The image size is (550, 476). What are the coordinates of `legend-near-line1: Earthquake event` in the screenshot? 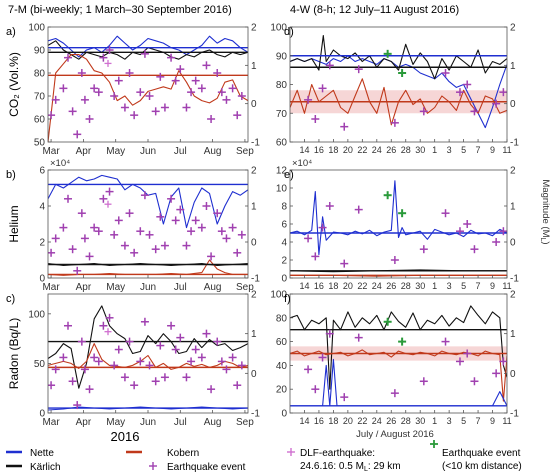 It's located at (481, 453).